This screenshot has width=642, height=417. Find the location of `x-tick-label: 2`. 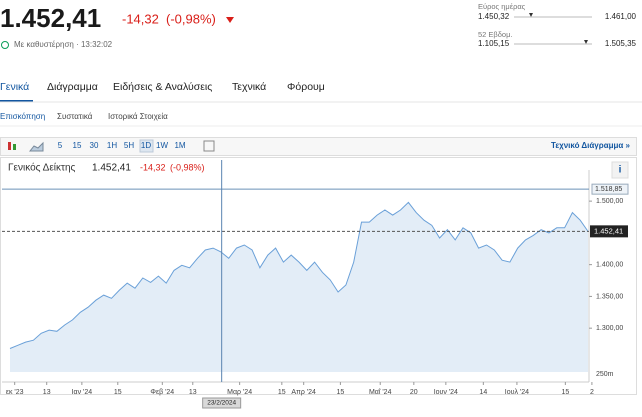

x-tick-label: 2 is located at coordinates (592, 392).